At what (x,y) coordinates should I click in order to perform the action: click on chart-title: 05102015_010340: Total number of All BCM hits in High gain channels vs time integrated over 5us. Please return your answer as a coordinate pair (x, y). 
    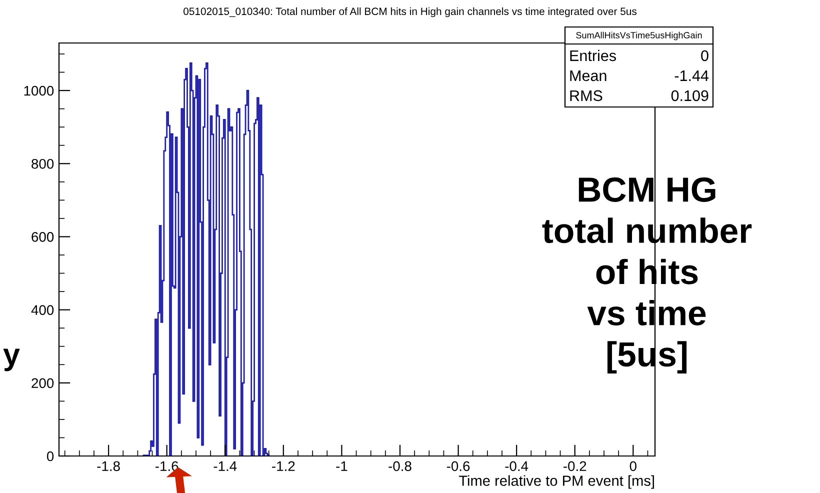
    Looking at the image, I should click on (410, 12).